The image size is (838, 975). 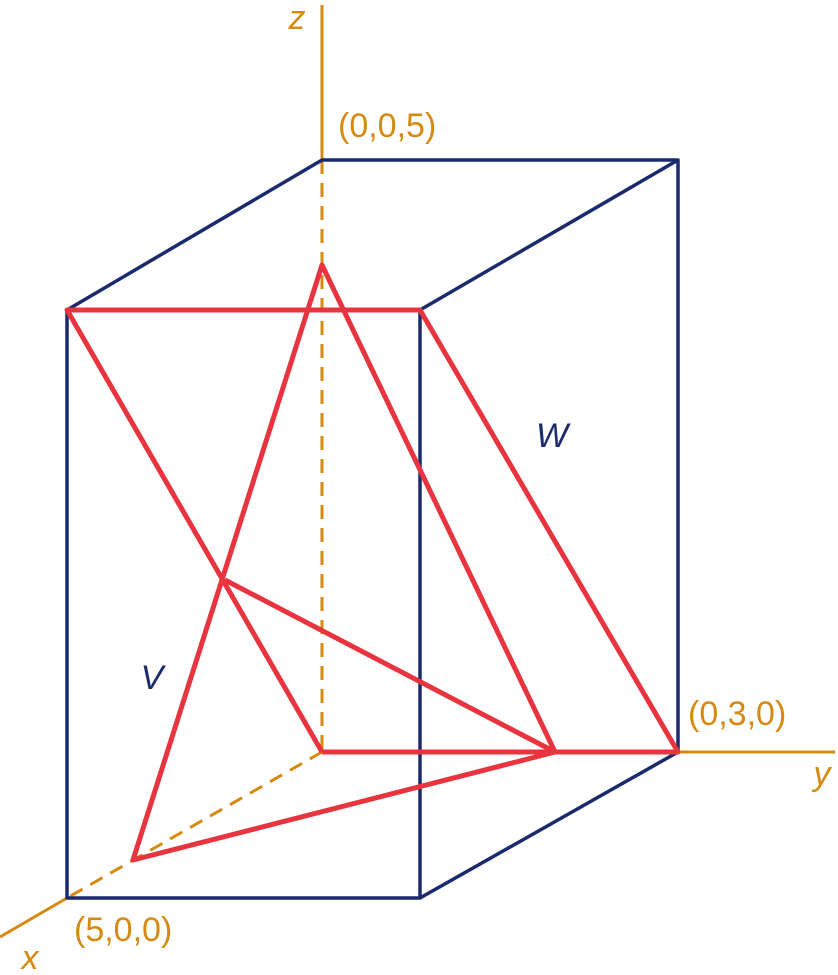 I want to click on z-axis-label: z, so click(x=297, y=18).